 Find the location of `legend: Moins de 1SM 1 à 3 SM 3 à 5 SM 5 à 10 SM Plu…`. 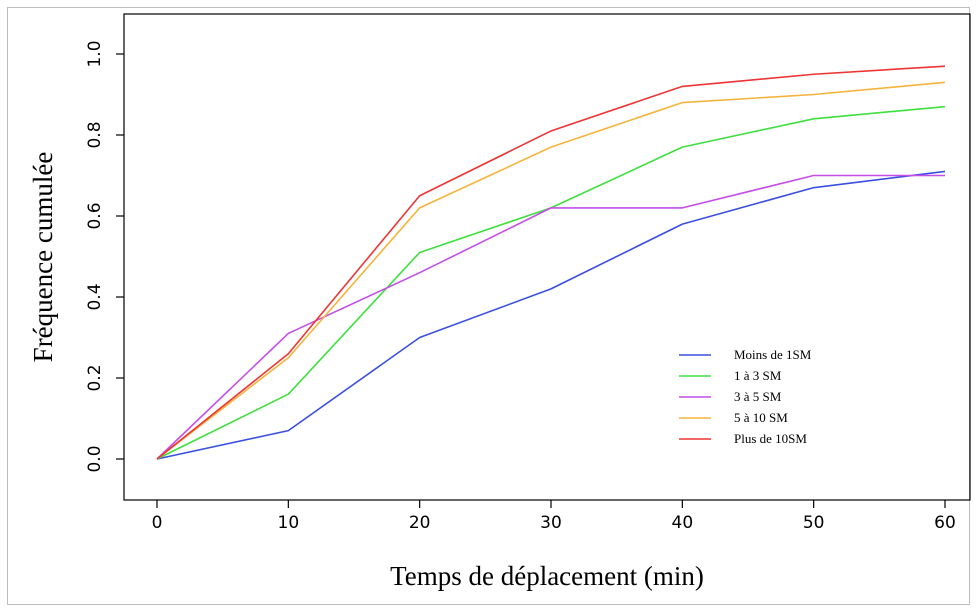

legend: Moins de 1SM 1 à 3 SM 3 à 5 SM 5 à 10 SM Plu… is located at coordinates (745, 396).